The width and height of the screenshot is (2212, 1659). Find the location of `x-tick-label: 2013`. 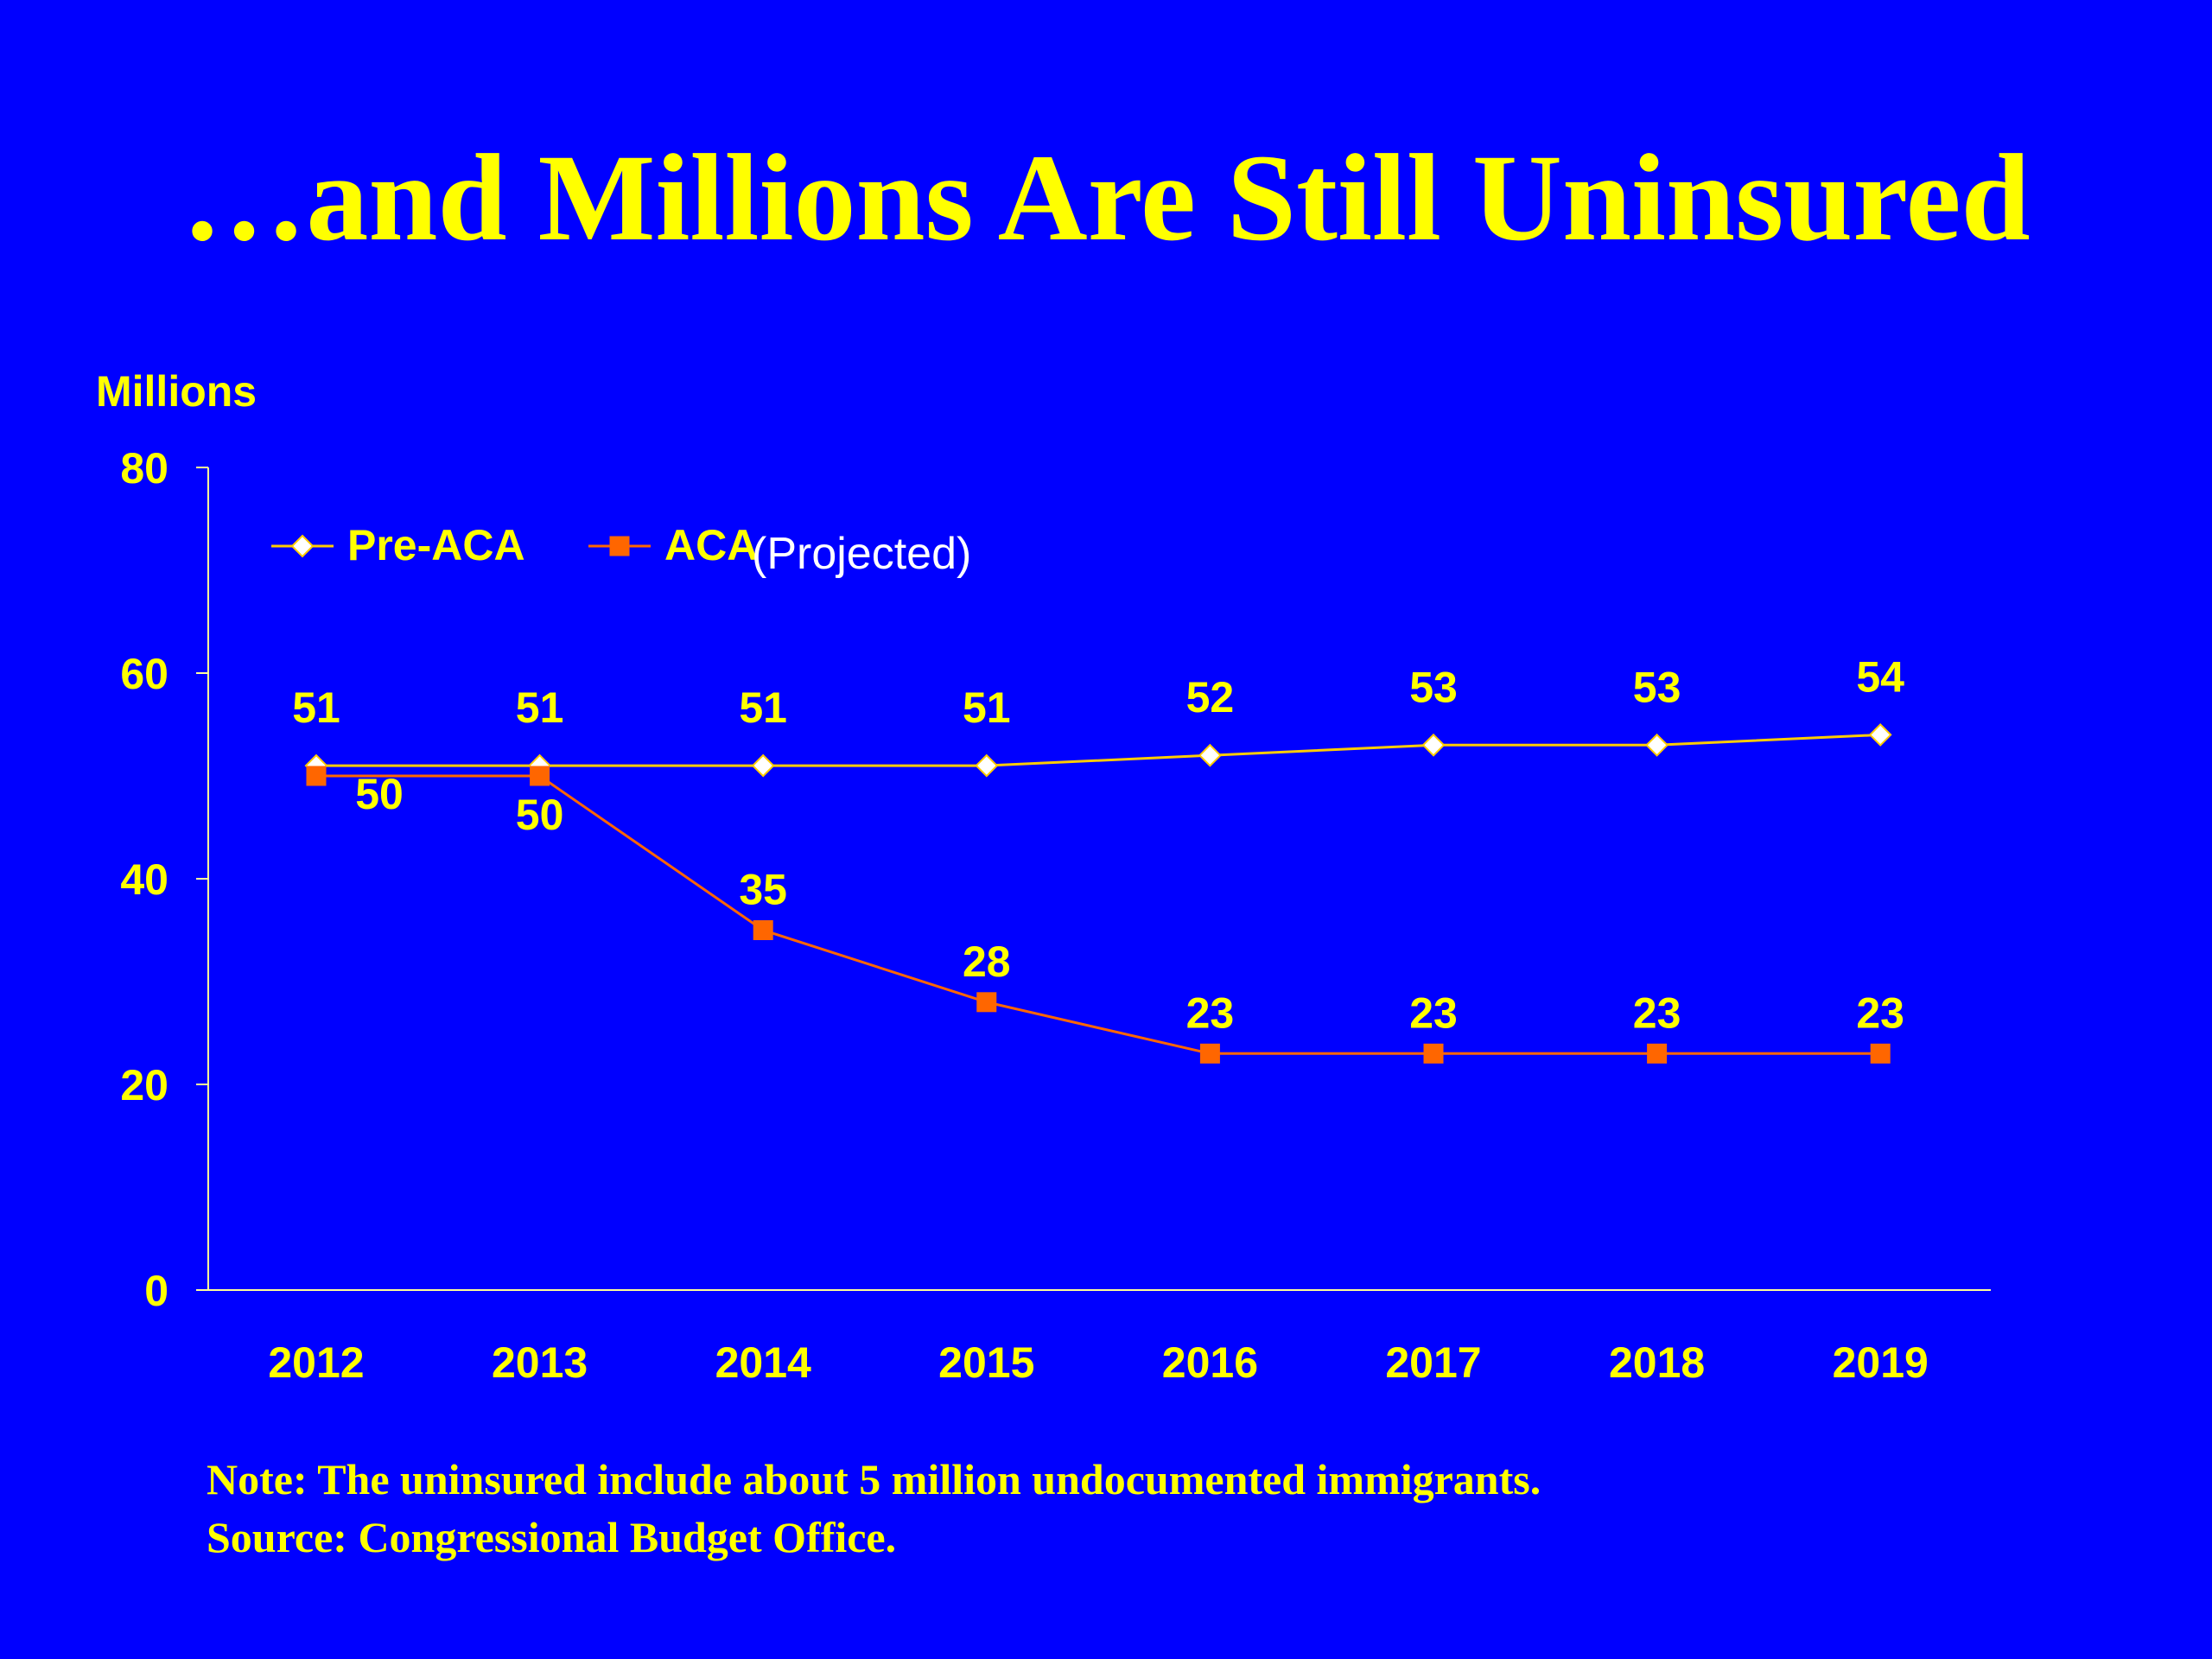

x-tick-label: 2013 is located at coordinates (540, 1362).